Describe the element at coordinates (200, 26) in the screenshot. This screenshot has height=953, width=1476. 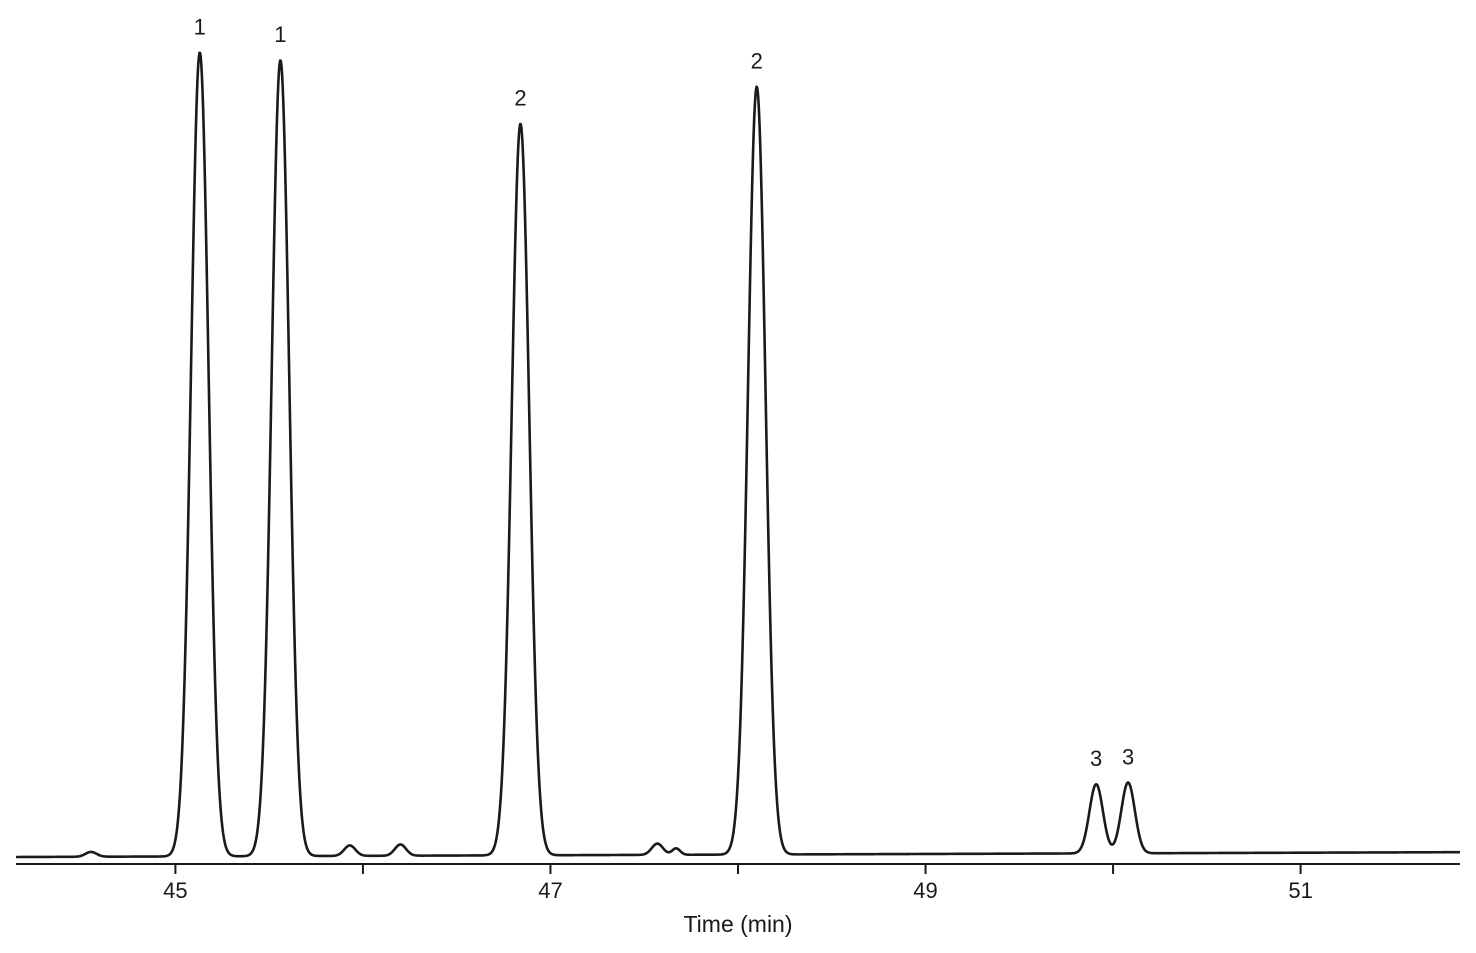
I see `peak-label-1: 1` at that location.